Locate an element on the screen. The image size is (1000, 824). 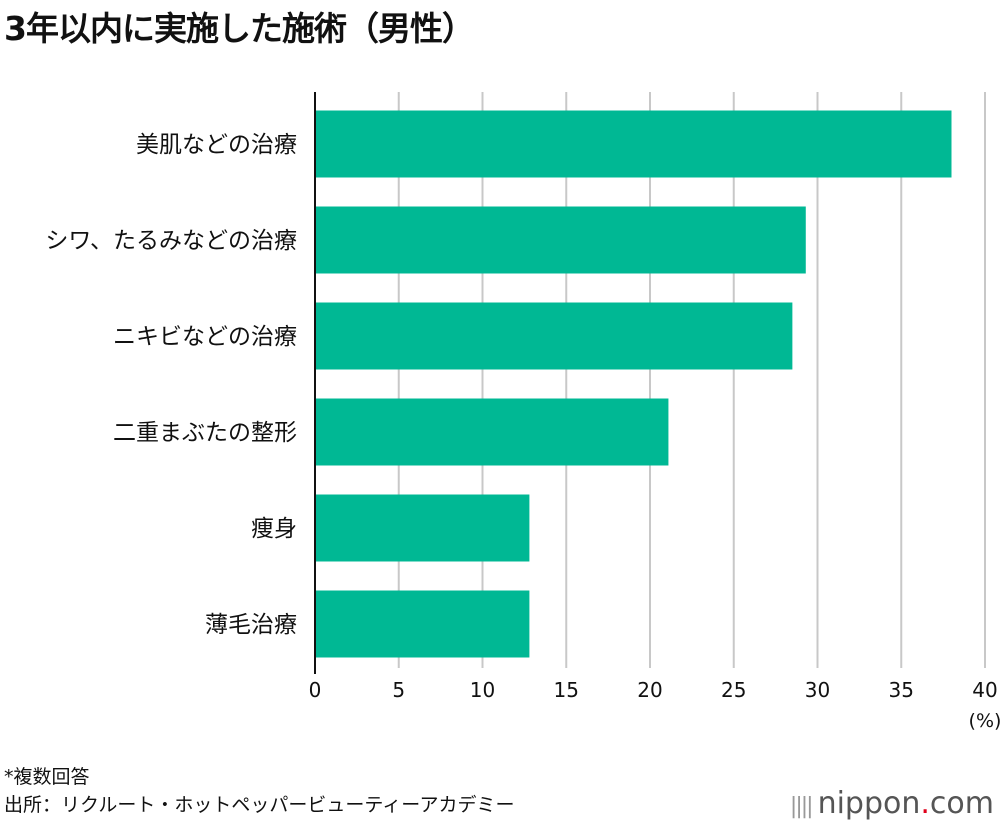
logo-bars-icon: |||| is located at coordinates (801, 806).